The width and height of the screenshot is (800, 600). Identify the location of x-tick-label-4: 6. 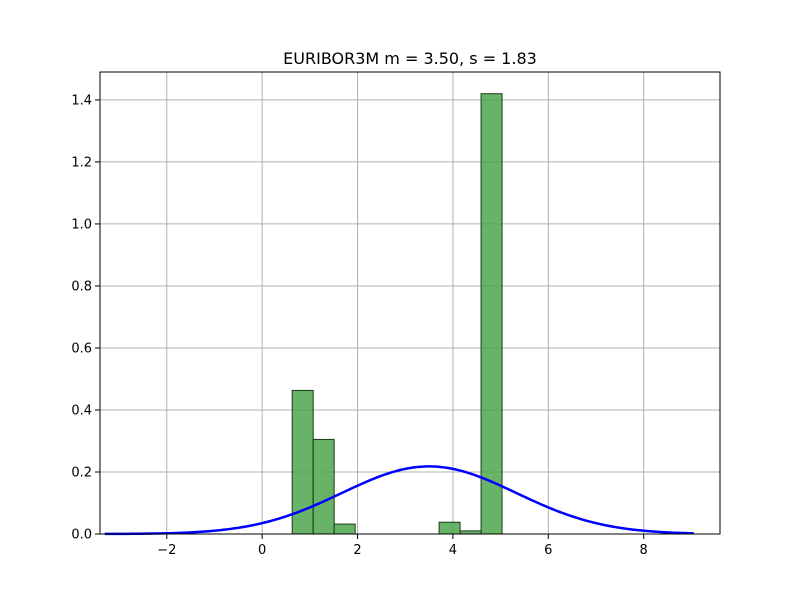
(548, 550).